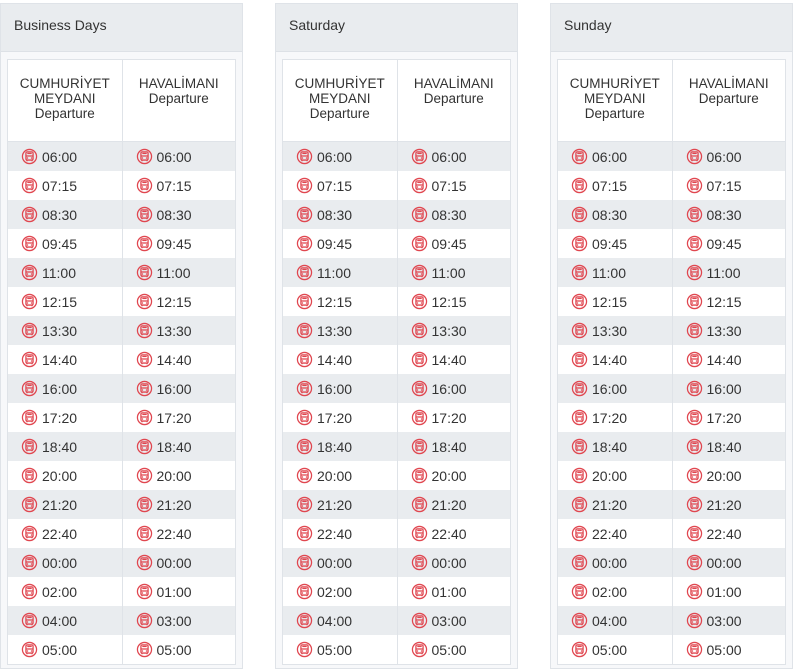  Describe the element at coordinates (615, 591) in the screenshot. I see `departure-cell-cumhuriyet-meydani: 02:00` at that location.